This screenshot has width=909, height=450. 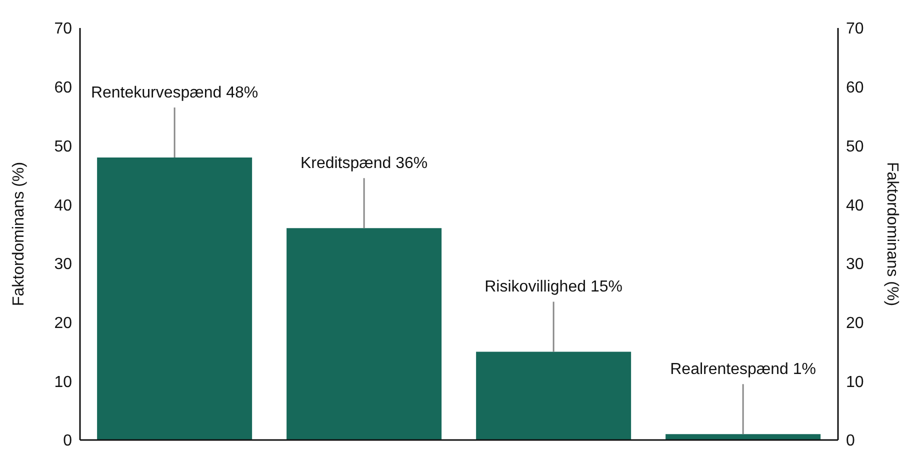 What do you see at coordinates (19, 234) in the screenshot?
I see `y-axis-title: Faktordominans (%)` at bounding box center [19, 234].